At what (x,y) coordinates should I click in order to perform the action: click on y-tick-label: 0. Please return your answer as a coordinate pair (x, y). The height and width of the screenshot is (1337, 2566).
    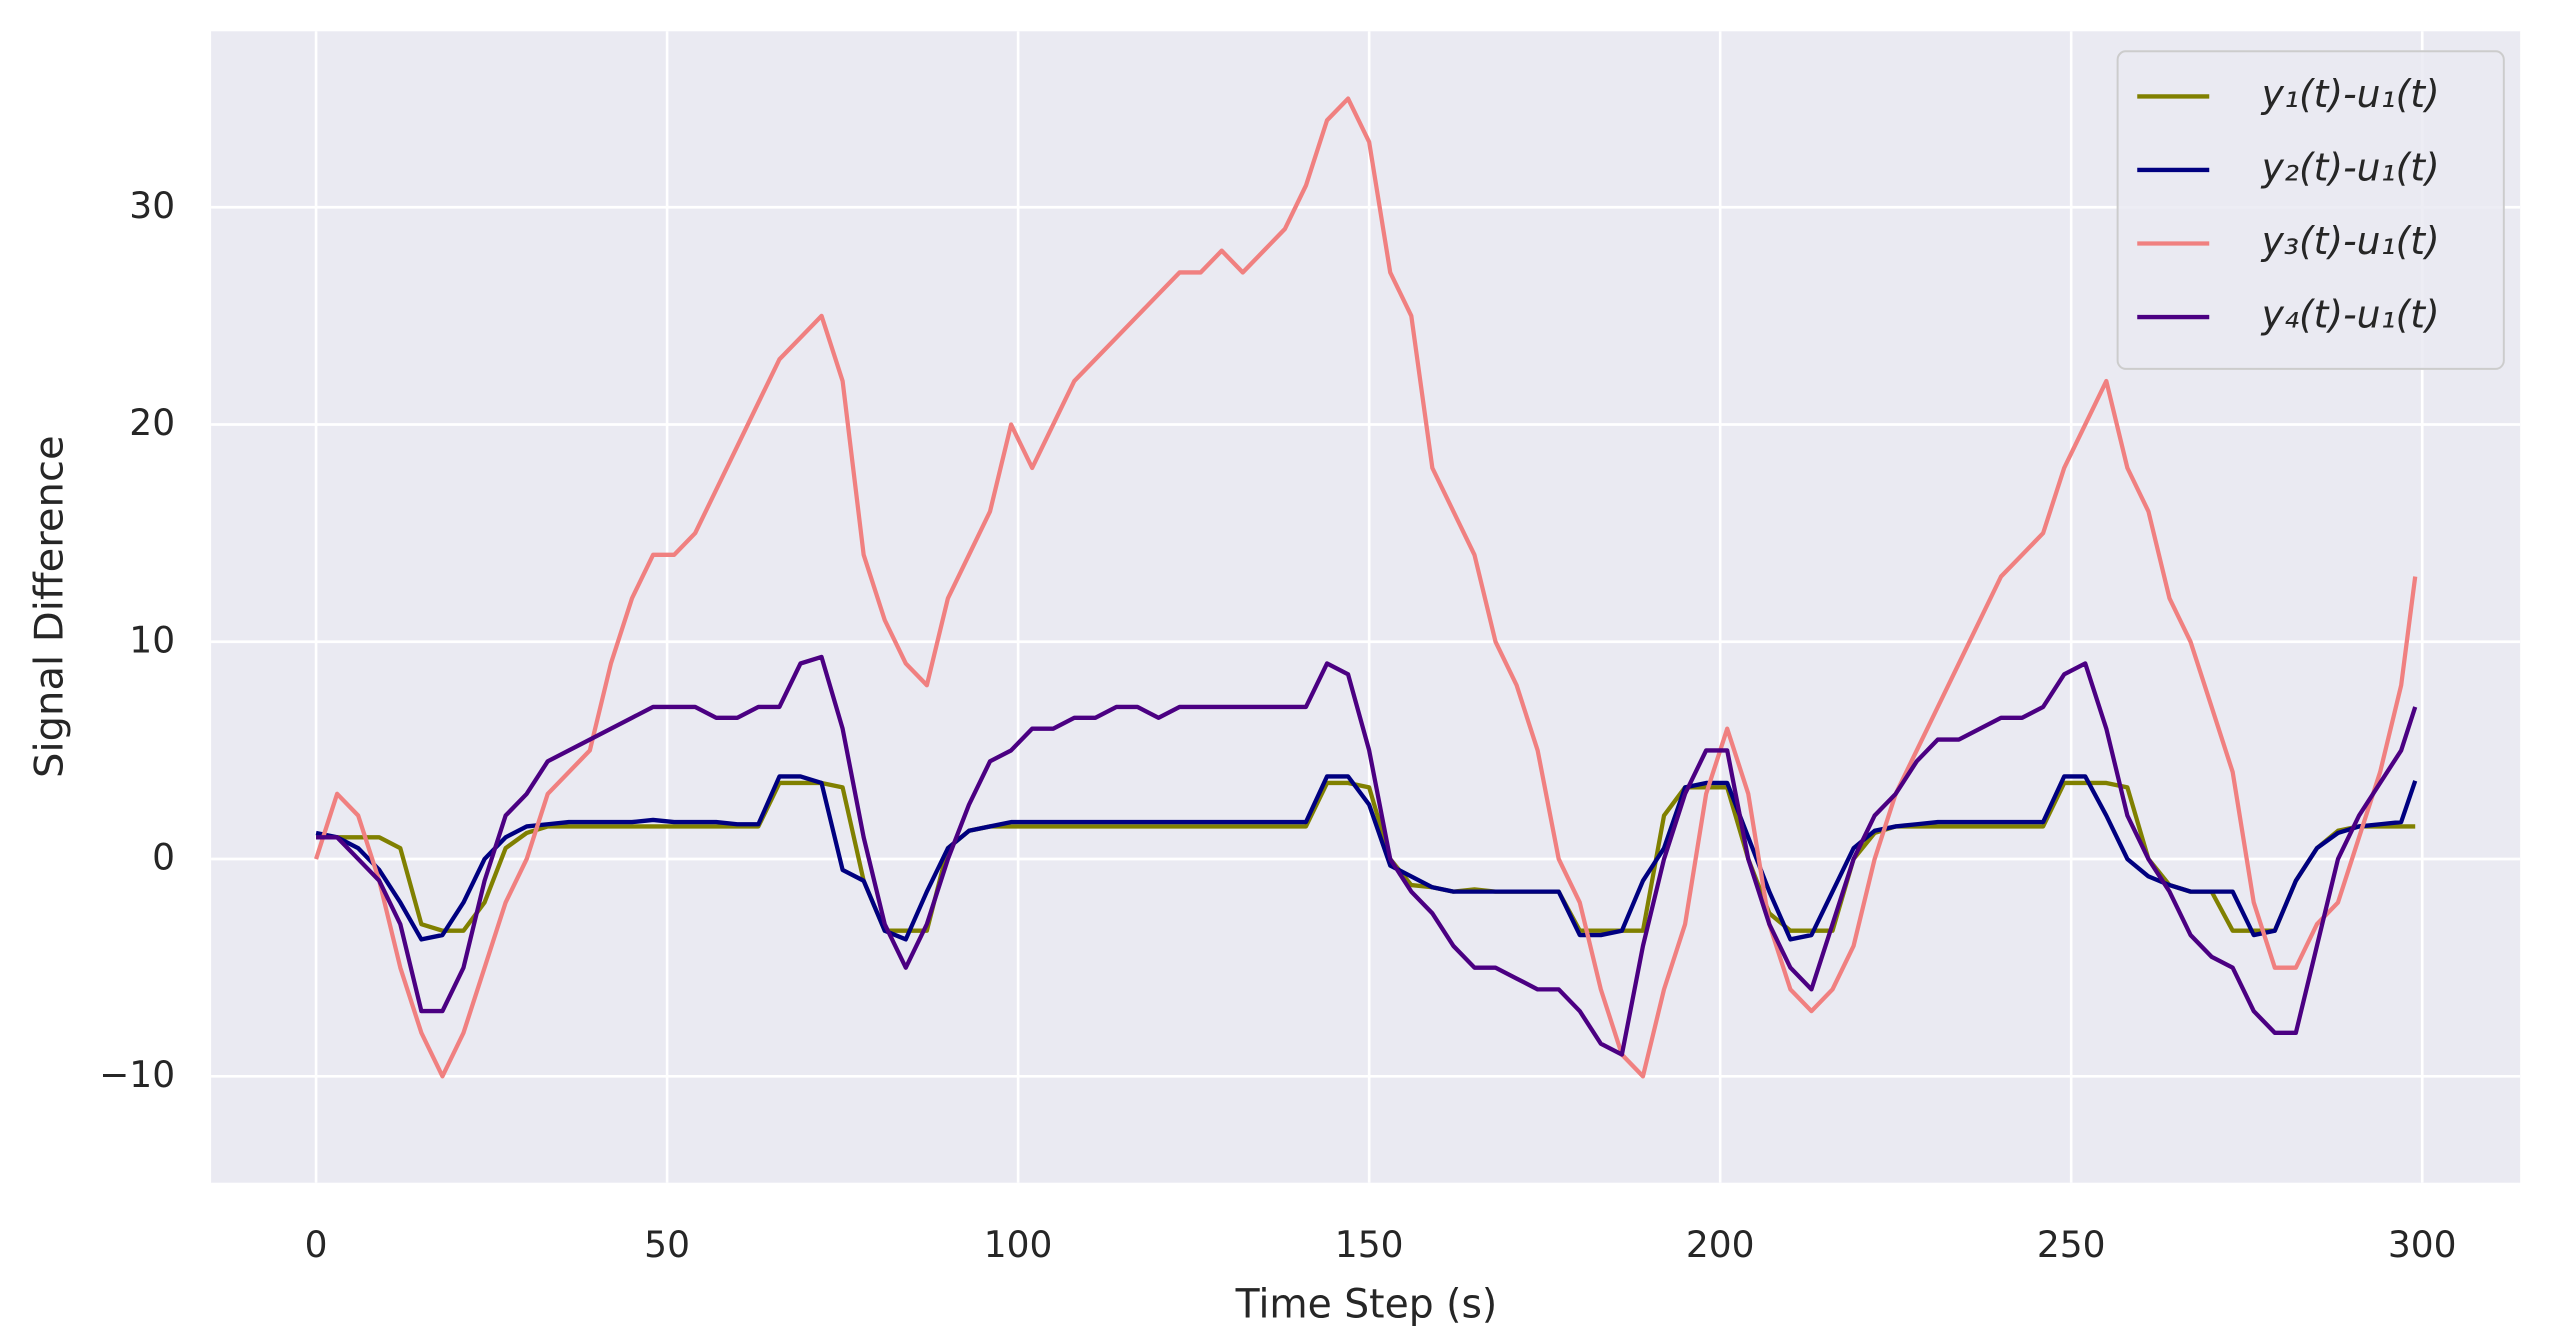
    Looking at the image, I should click on (163, 856).